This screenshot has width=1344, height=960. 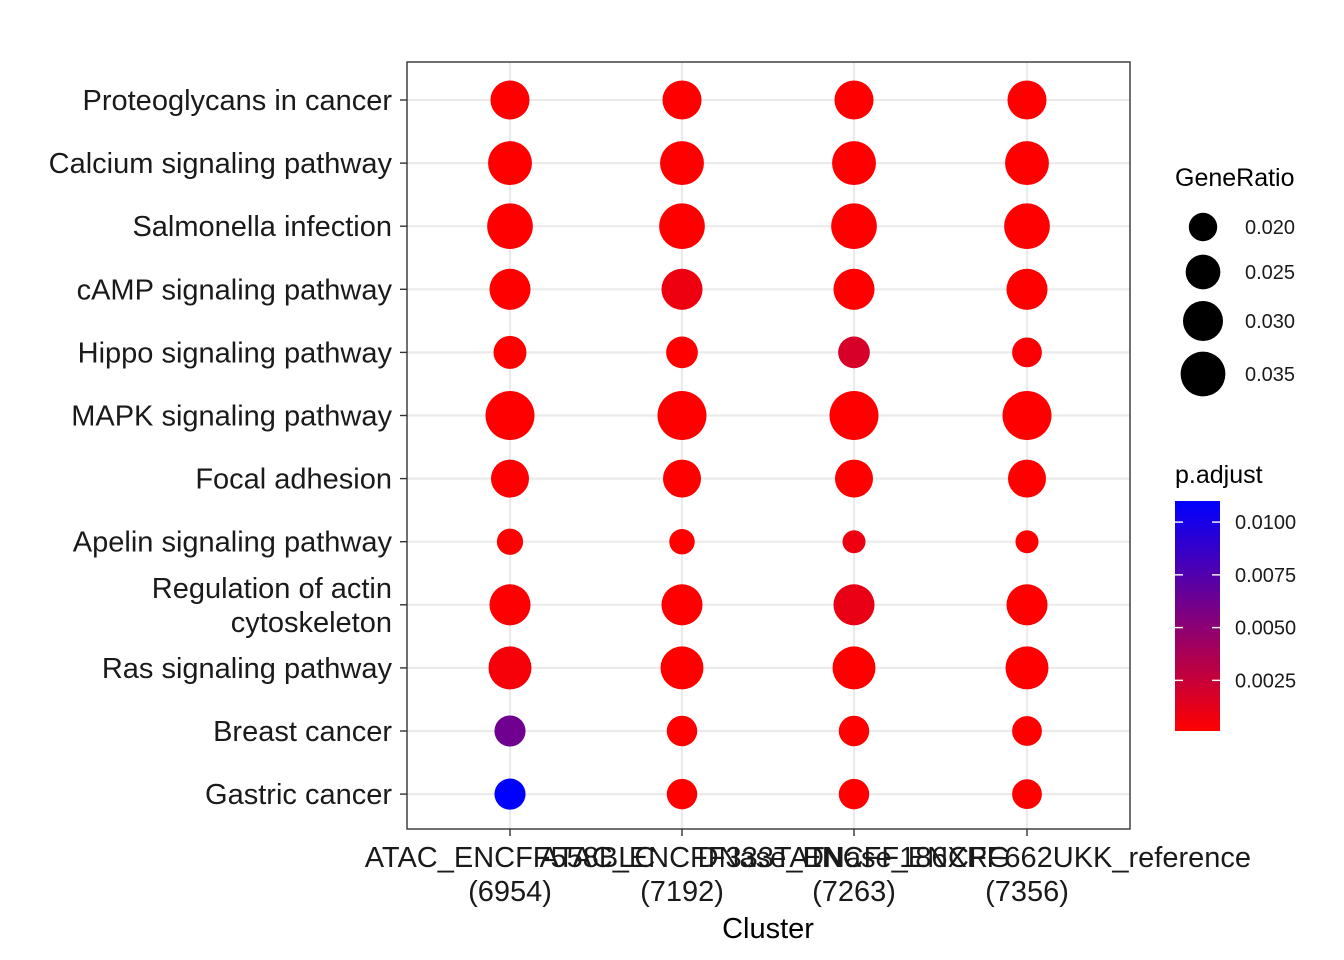 What do you see at coordinates (682, 892) in the screenshot?
I see `x-tick-count: (7192)` at bounding box center [682, 892].